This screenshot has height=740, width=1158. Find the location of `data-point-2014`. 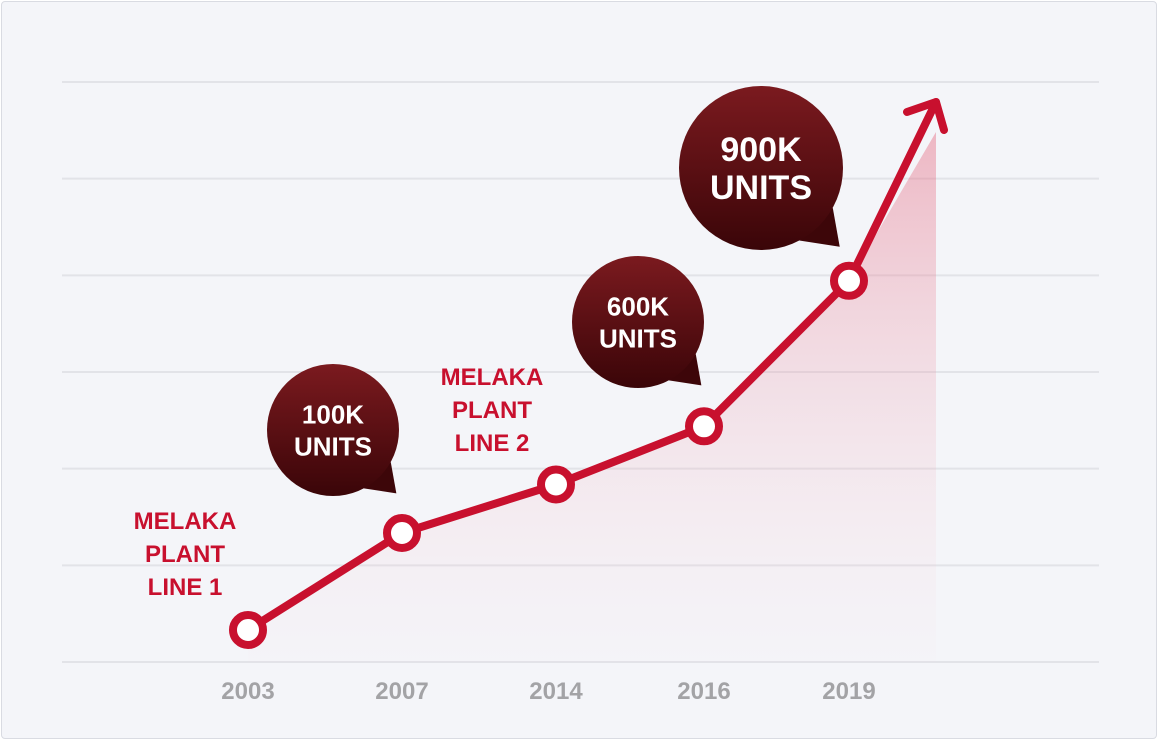

data-point-2014 is located at coordinates (556, 484).